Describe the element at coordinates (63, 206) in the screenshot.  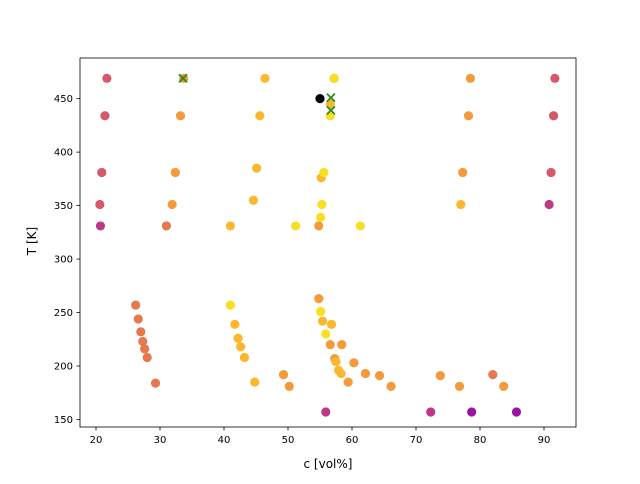
I see `y-tick-label: 350` at that location.